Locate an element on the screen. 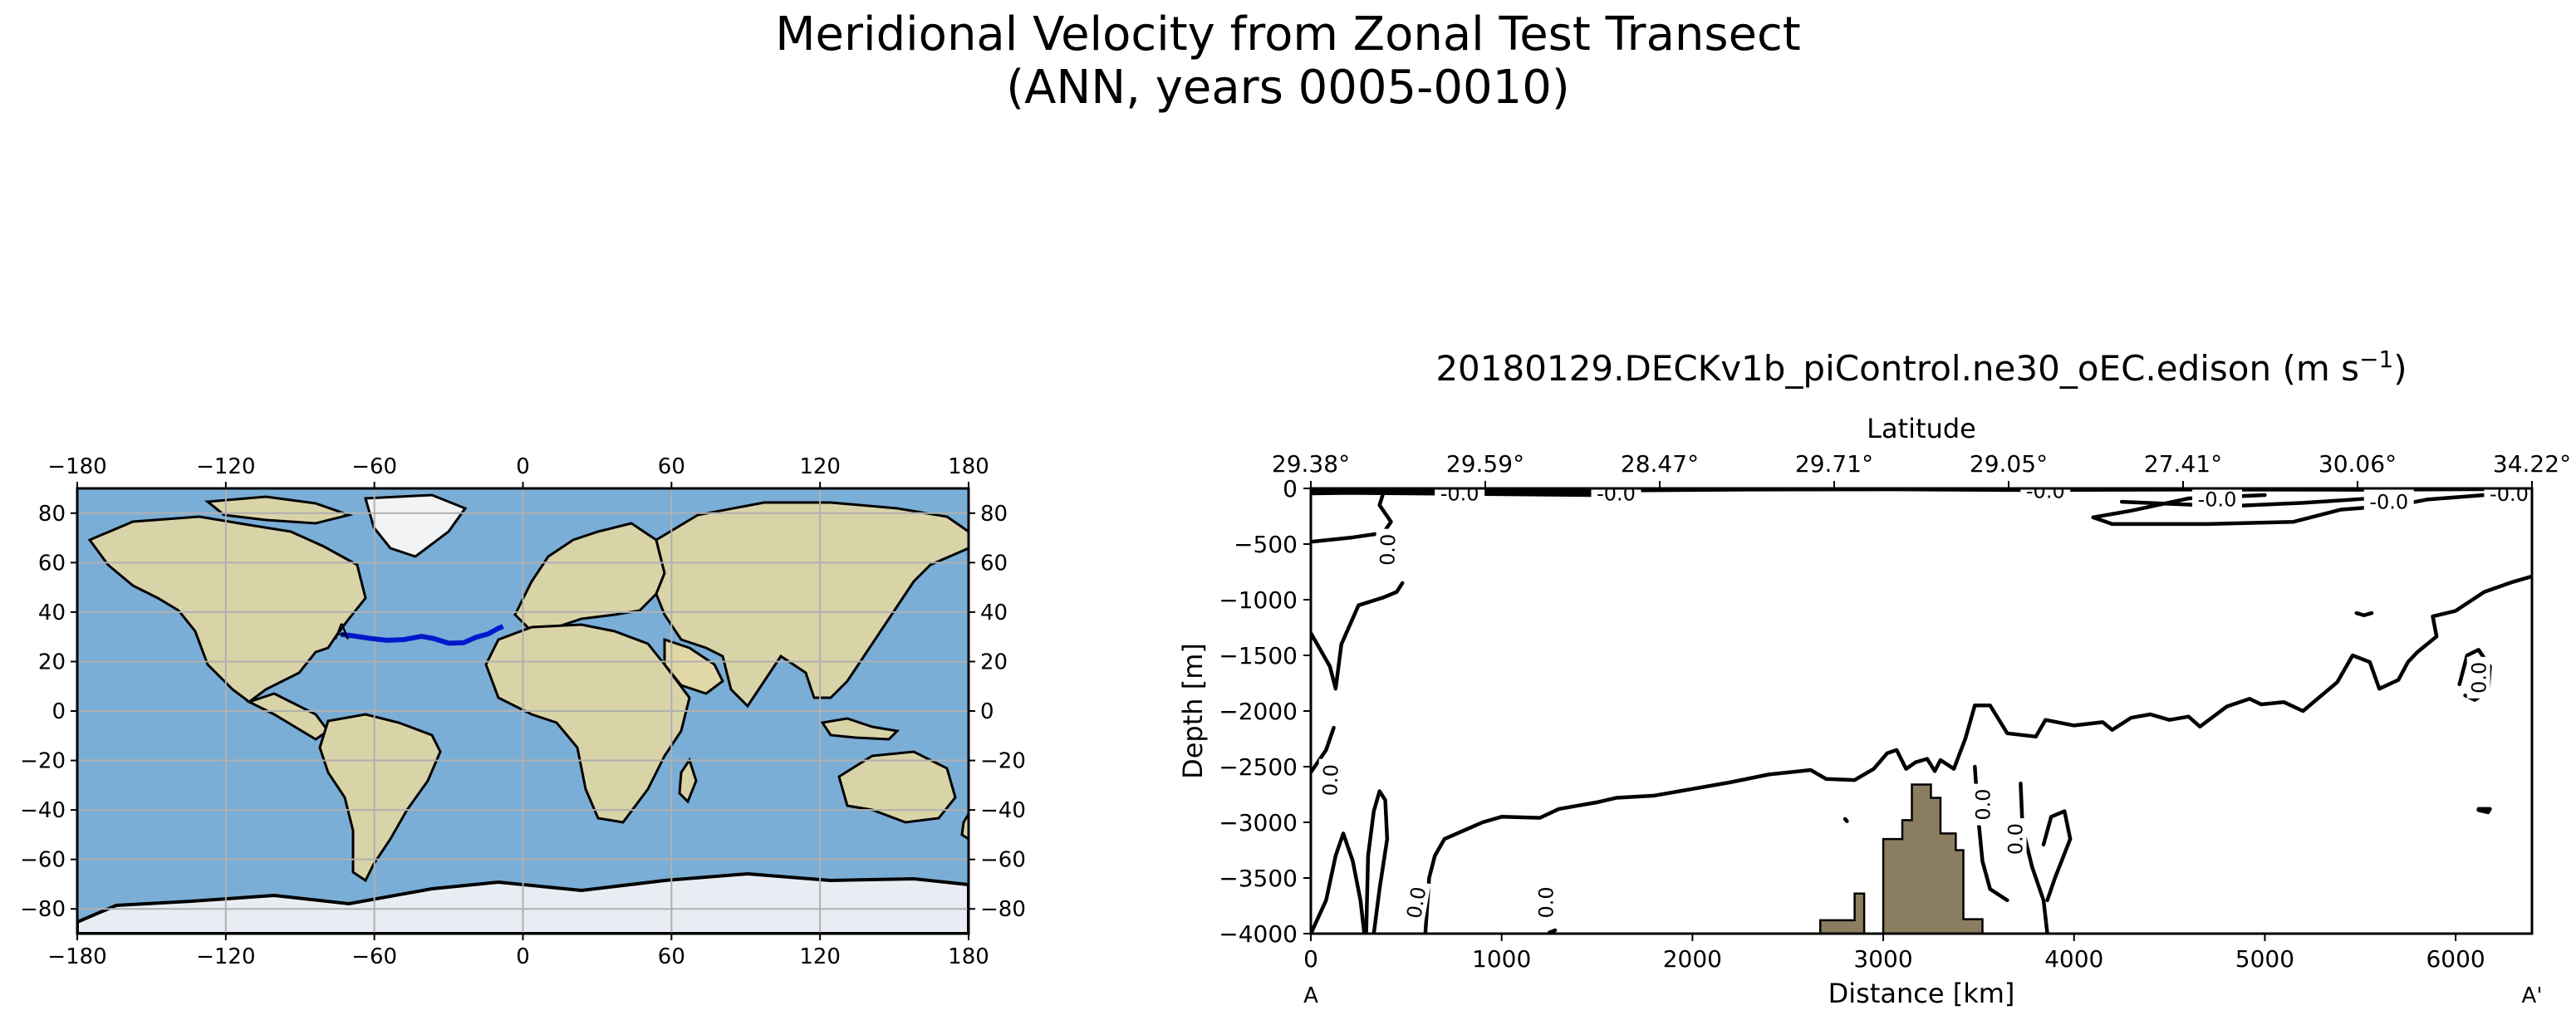 The height and width of the screenshot is (1025, 2576). map-lon-tick-label-top: −120 is located at coordinates (225, 466).